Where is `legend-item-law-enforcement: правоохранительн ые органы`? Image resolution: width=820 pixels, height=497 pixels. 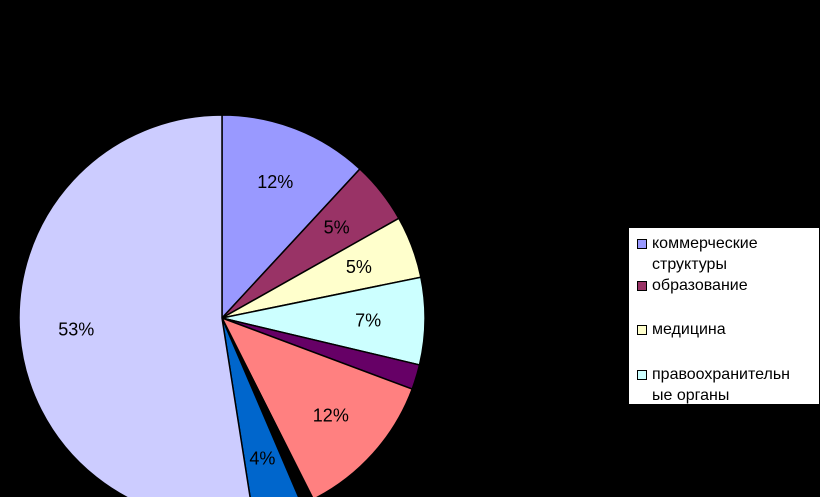
legend-item-law-enforcement: правоохранительн ые органы is located at coordinates (728, 385).